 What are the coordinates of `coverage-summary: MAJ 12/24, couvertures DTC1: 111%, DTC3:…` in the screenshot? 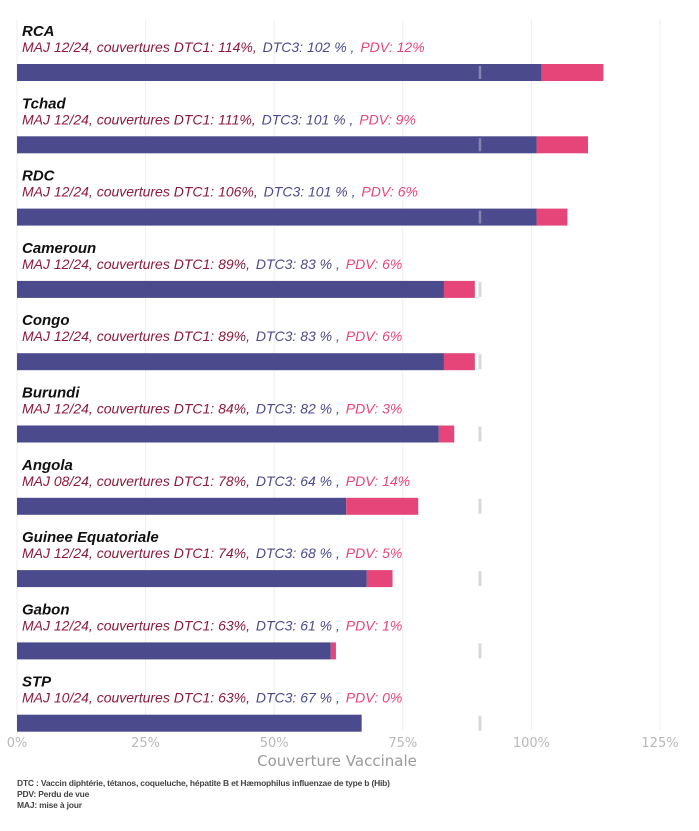 It's located at (219, 119).